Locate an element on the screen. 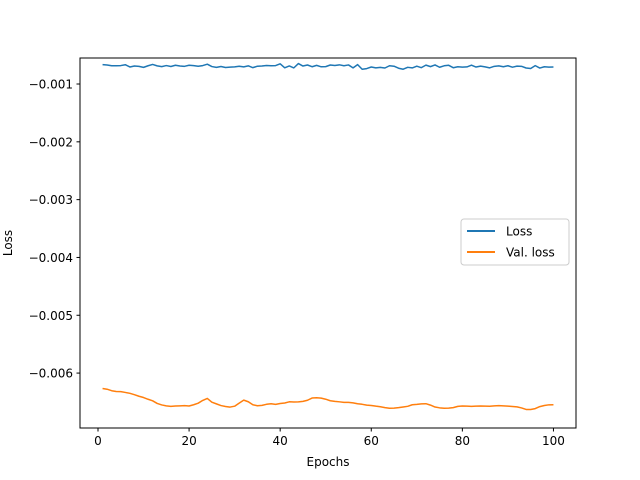 This screenshot has width=640, height=480. x-axis: 0 20 40 60 80 100 is located at coordinates (329, 438).